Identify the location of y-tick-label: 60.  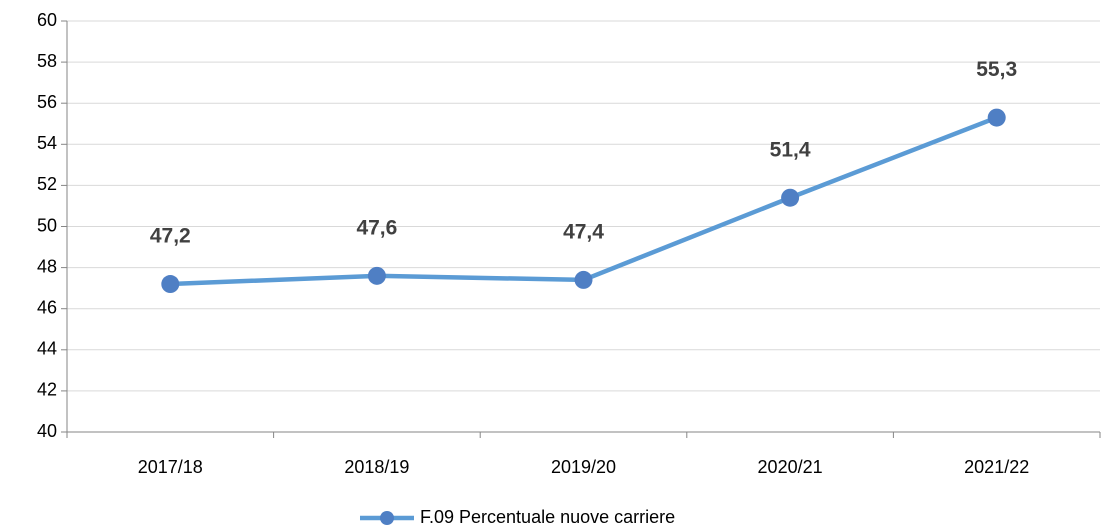
(47, 20).